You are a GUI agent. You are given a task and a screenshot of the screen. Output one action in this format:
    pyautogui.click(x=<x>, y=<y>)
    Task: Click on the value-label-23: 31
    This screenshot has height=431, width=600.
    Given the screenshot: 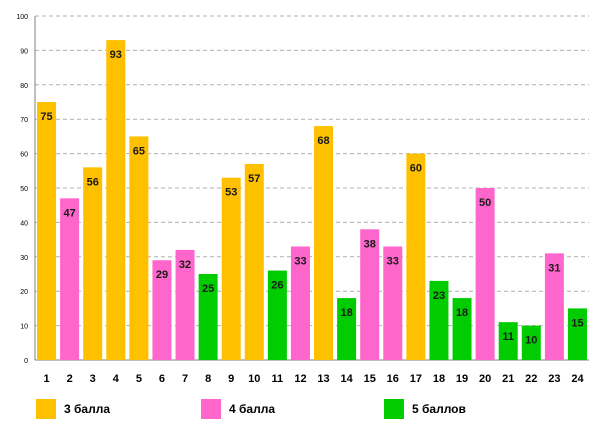 What is the action you would take?
    pyautogui.click(x=554, y=268)
    